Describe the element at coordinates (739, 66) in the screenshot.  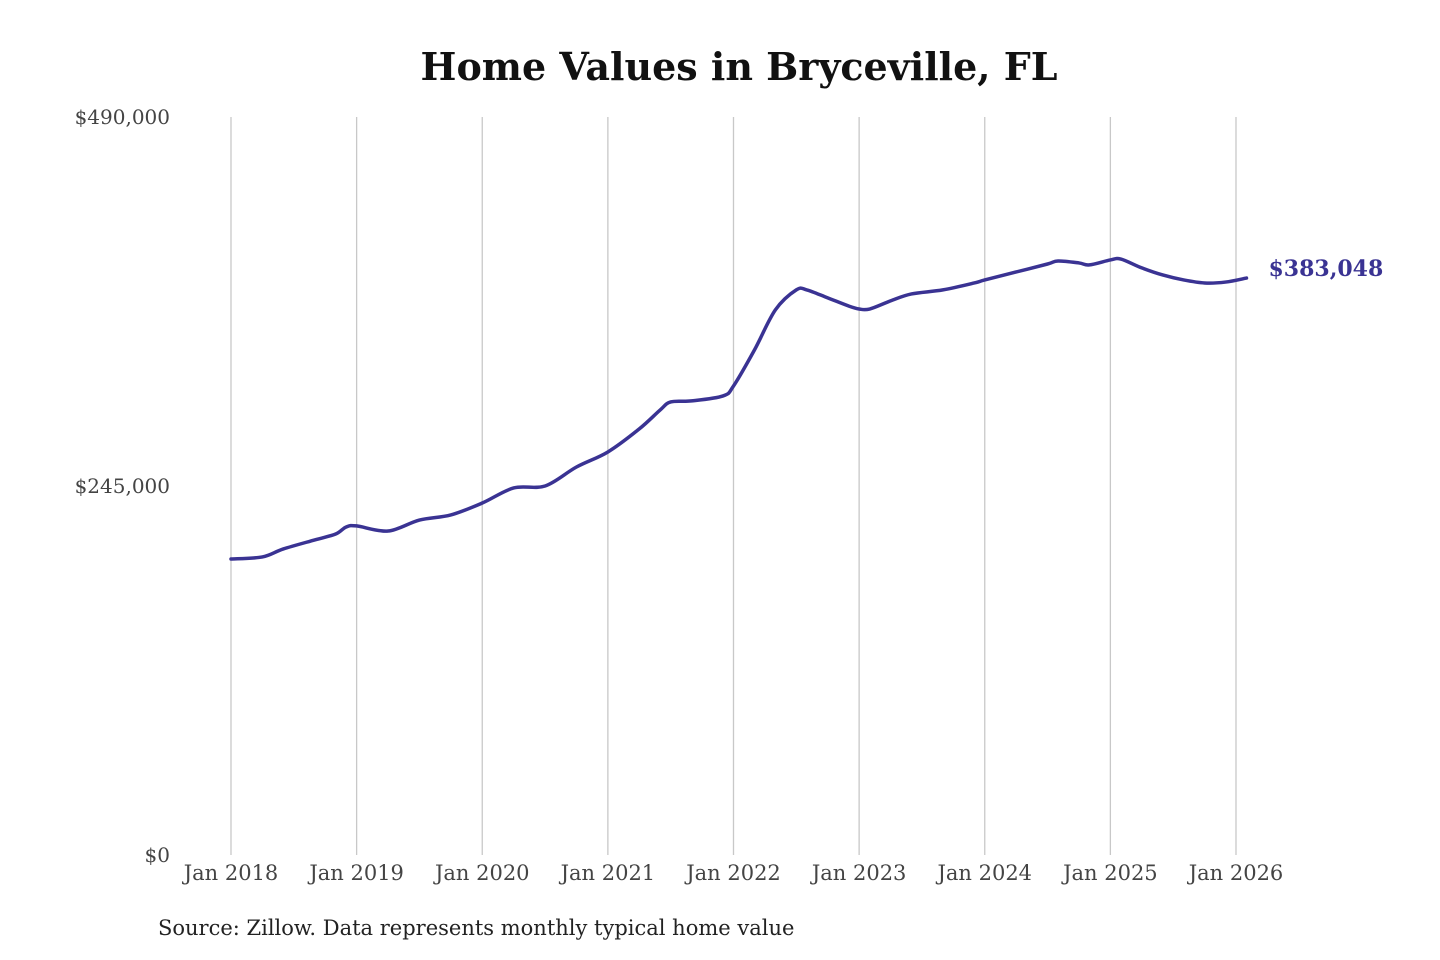
I see `chart-title: Home Values in Bryceville, FL` at that location.